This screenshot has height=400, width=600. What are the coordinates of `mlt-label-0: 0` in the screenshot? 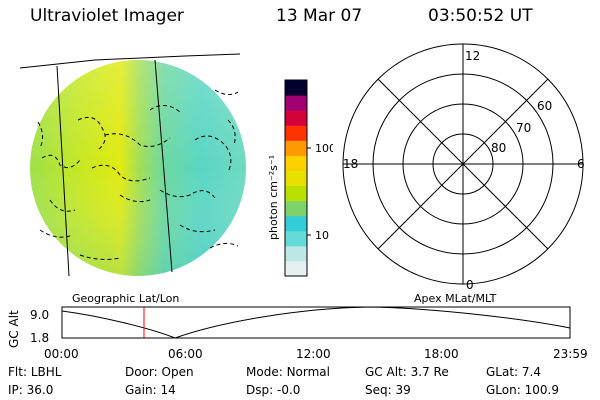 It's located at (470, 285).